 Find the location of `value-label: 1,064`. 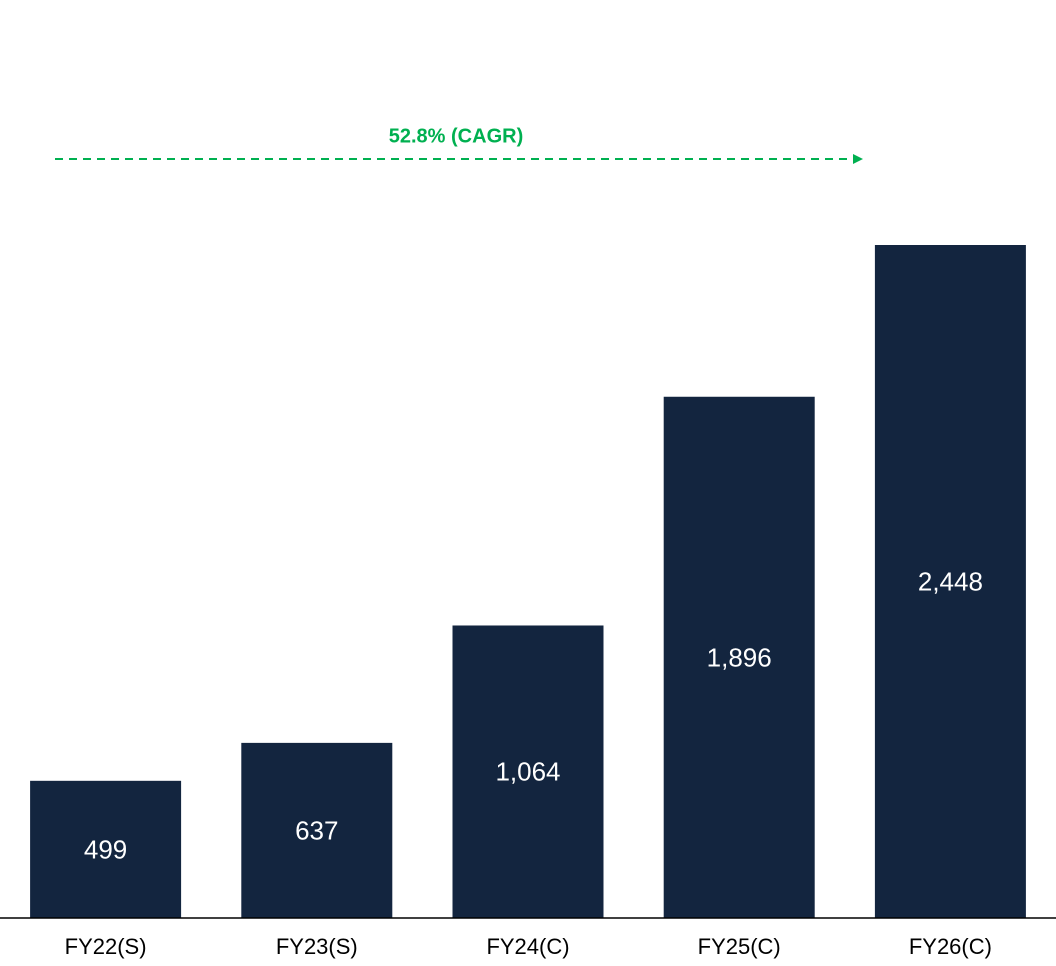

value-label: 1,064 is located at coordinates (527, 772).